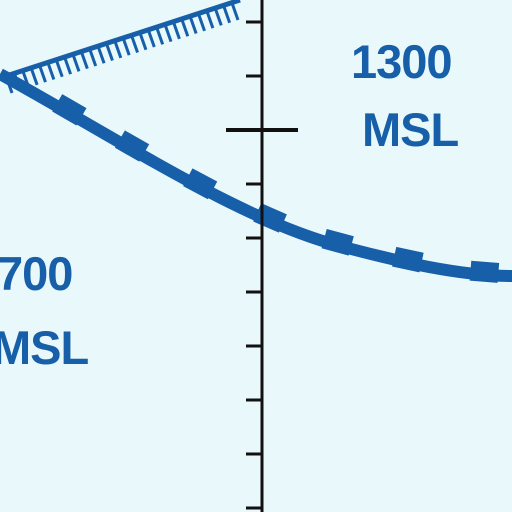 This screenshot has height=512, width=512. Describe the element at coordinates (36, 273) in the screenshot. I see `altitude-label-left-value: 700` at that location.